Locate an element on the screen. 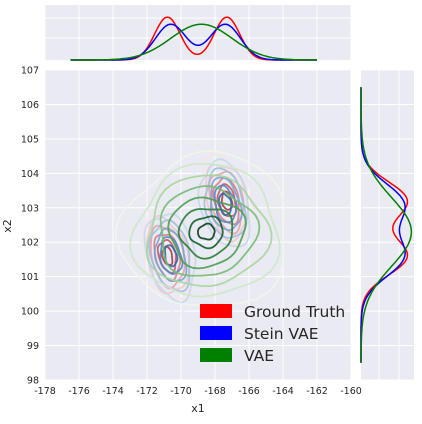  x-tick-label: -178 is located at coordinates (45, 391).